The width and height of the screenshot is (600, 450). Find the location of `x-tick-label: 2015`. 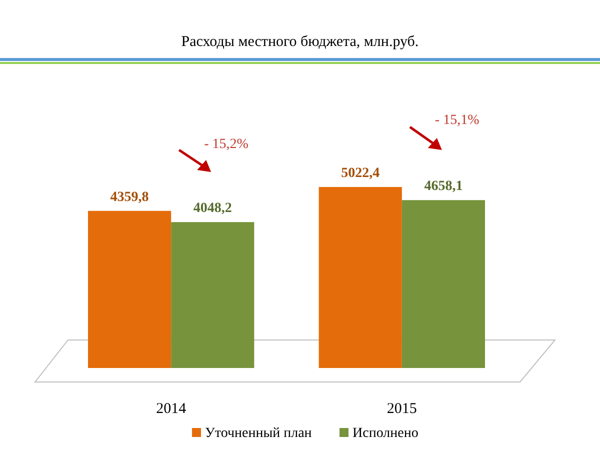

x-tick-label: 2015 is located at coordinates (401, 409).